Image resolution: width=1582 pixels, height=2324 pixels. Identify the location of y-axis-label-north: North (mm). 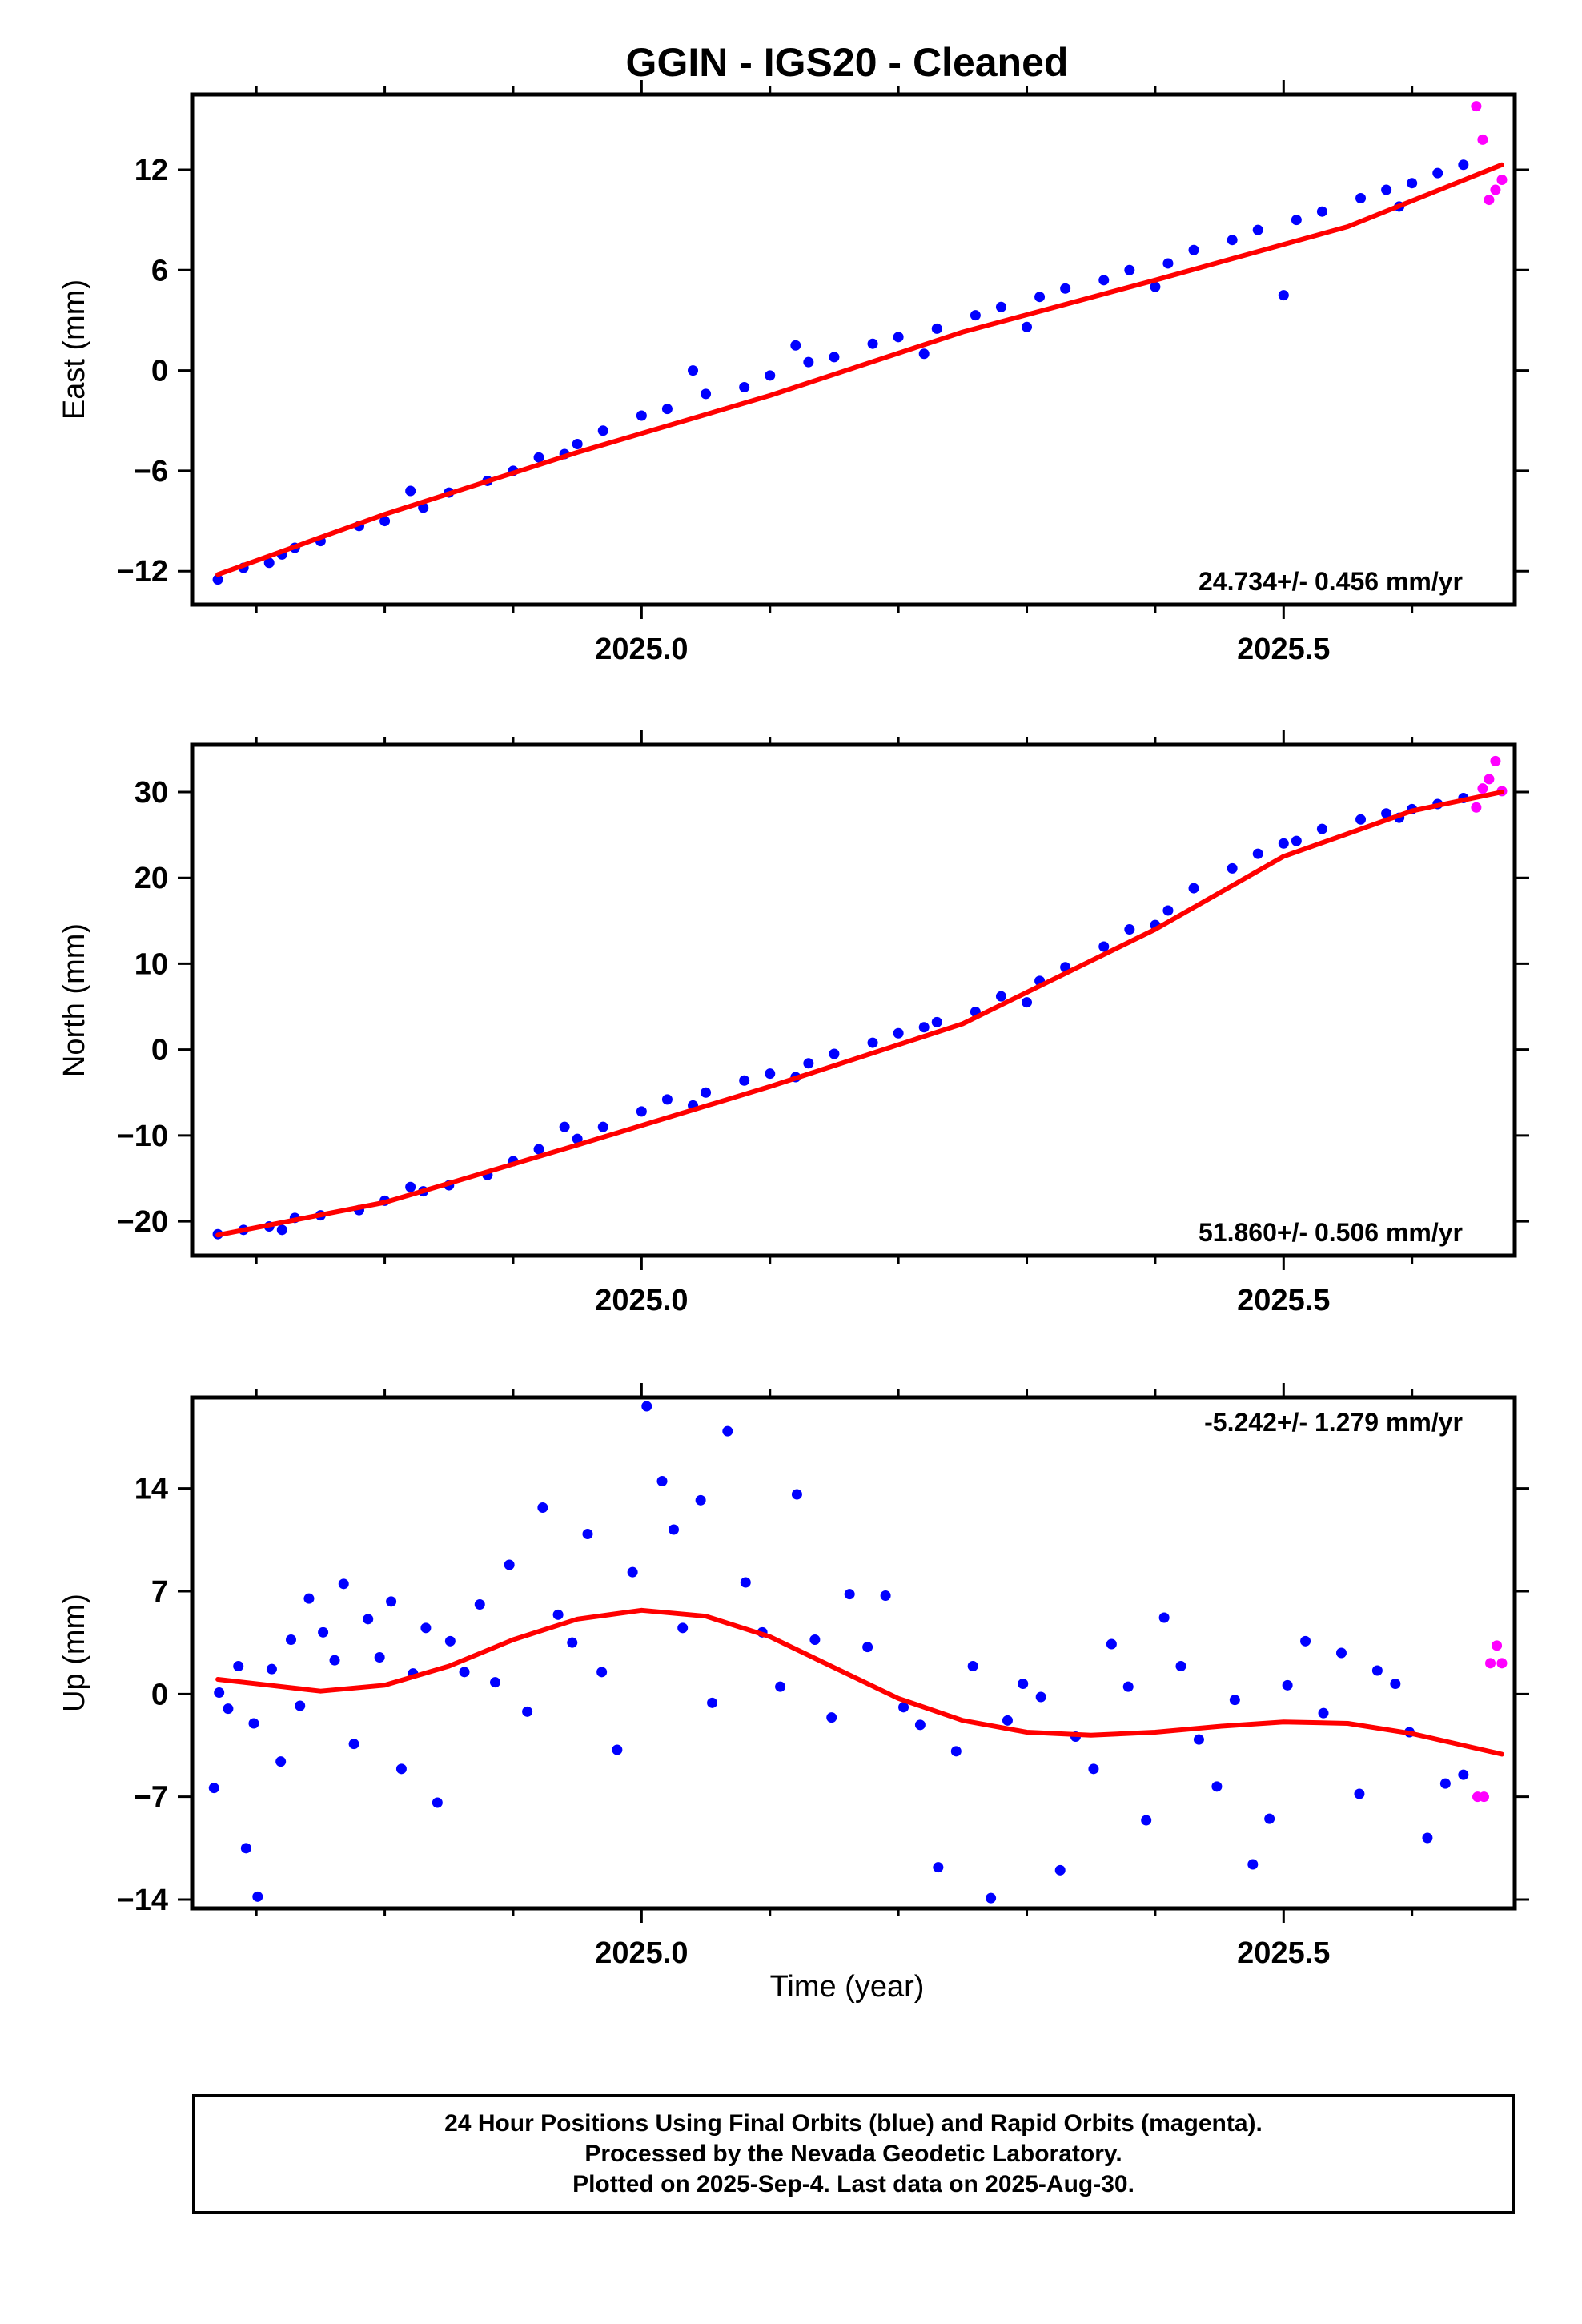
(74, 1000).